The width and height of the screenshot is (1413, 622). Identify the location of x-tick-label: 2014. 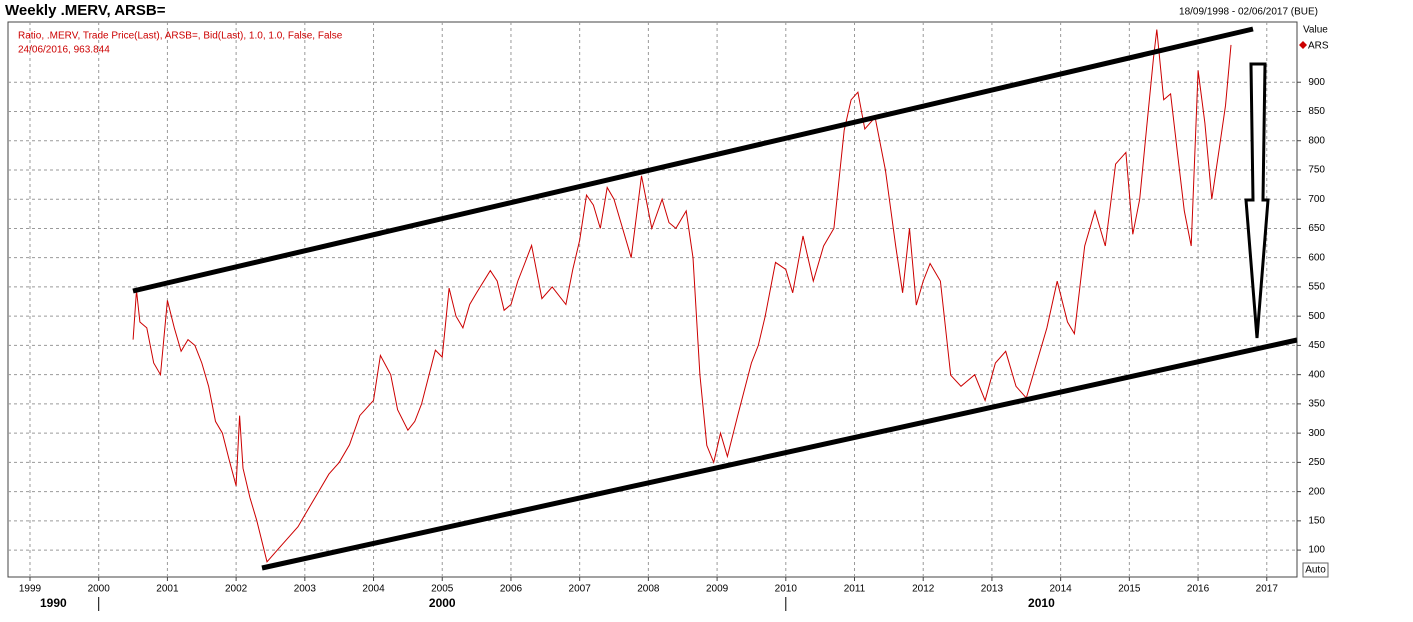
(1061, 589).